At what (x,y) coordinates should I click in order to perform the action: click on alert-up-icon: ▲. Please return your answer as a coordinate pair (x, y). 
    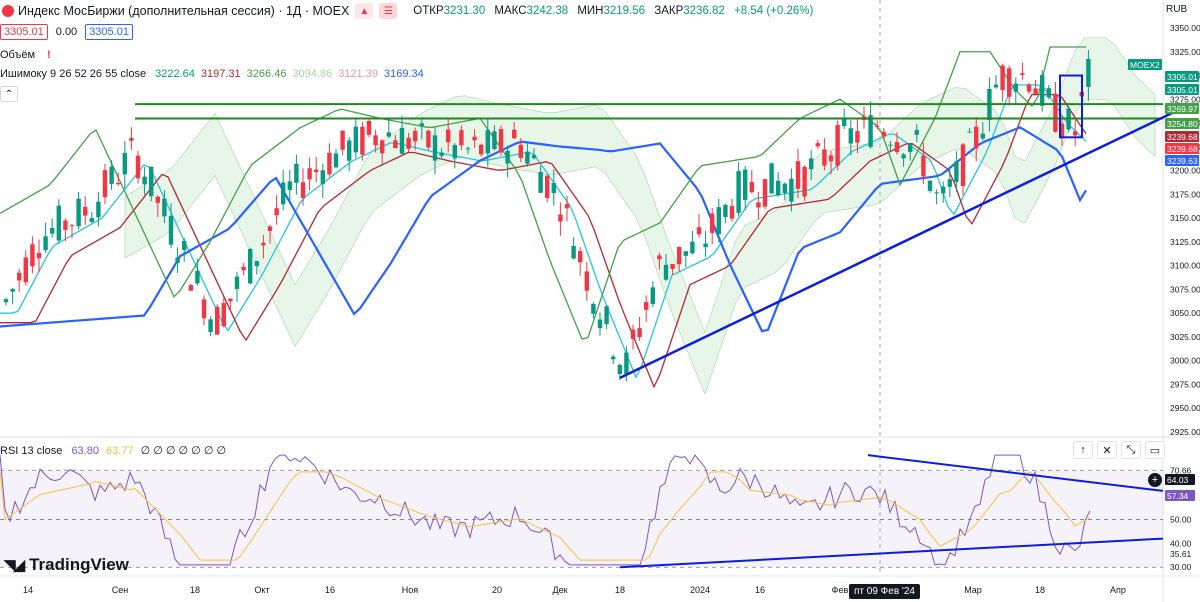
    Looking at the image, I should click on (364, 11).